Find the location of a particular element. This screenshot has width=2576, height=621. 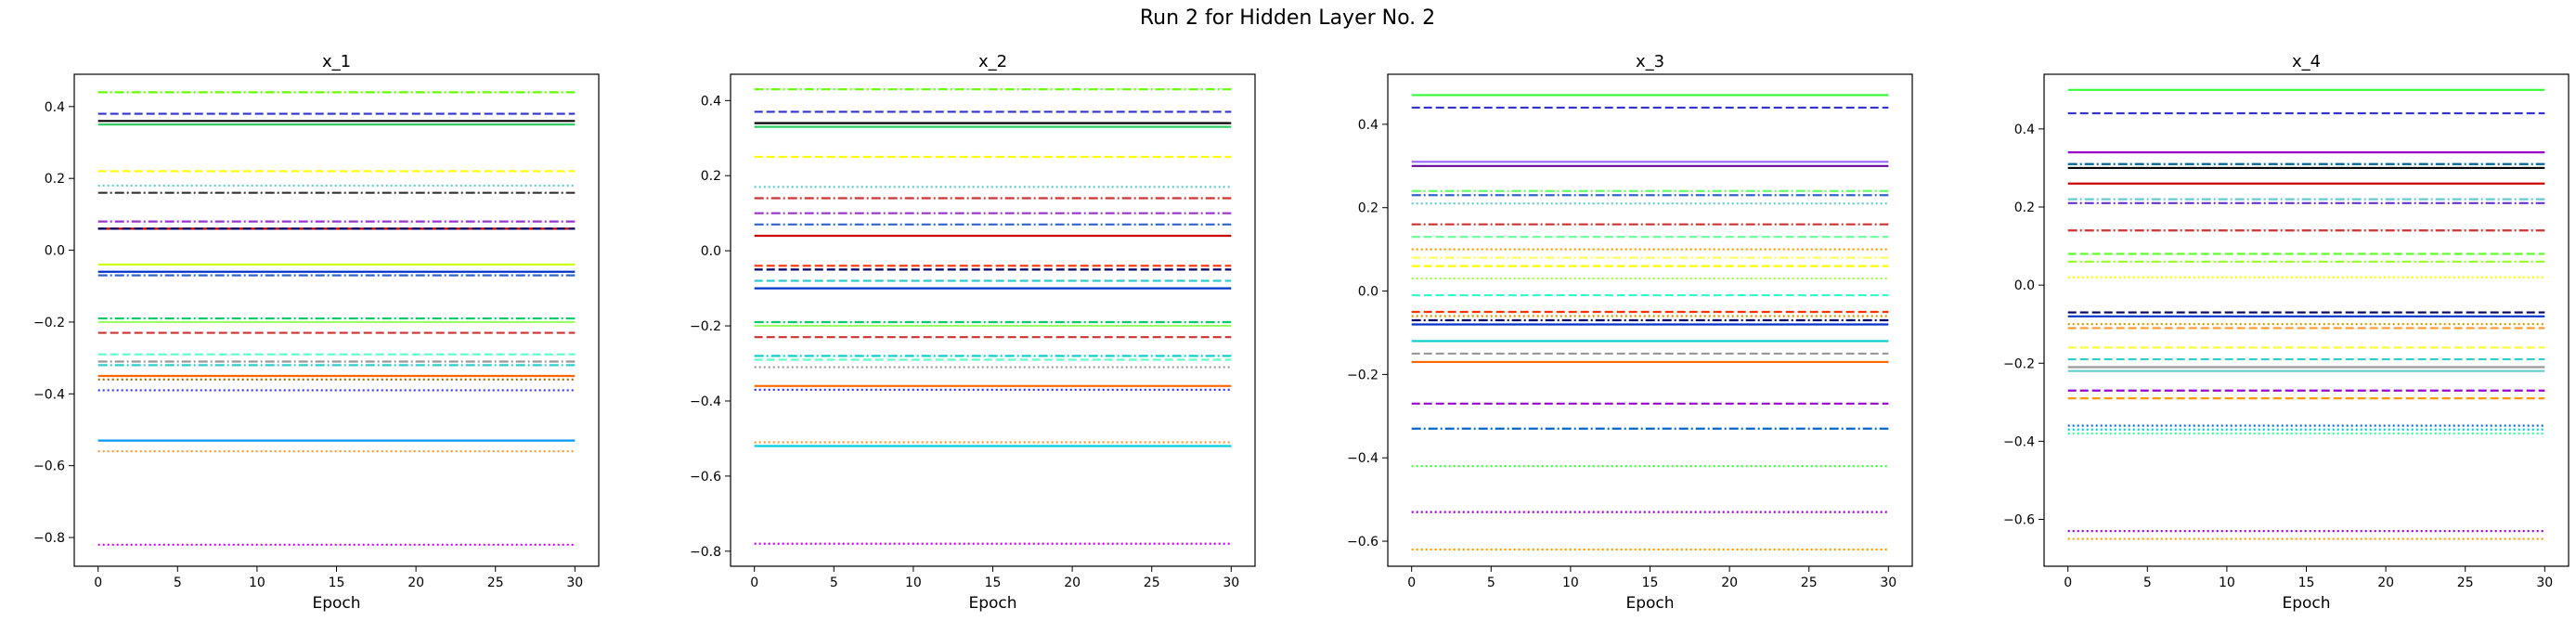

subplot-title: x_1 is located at coordinates (336, 61).